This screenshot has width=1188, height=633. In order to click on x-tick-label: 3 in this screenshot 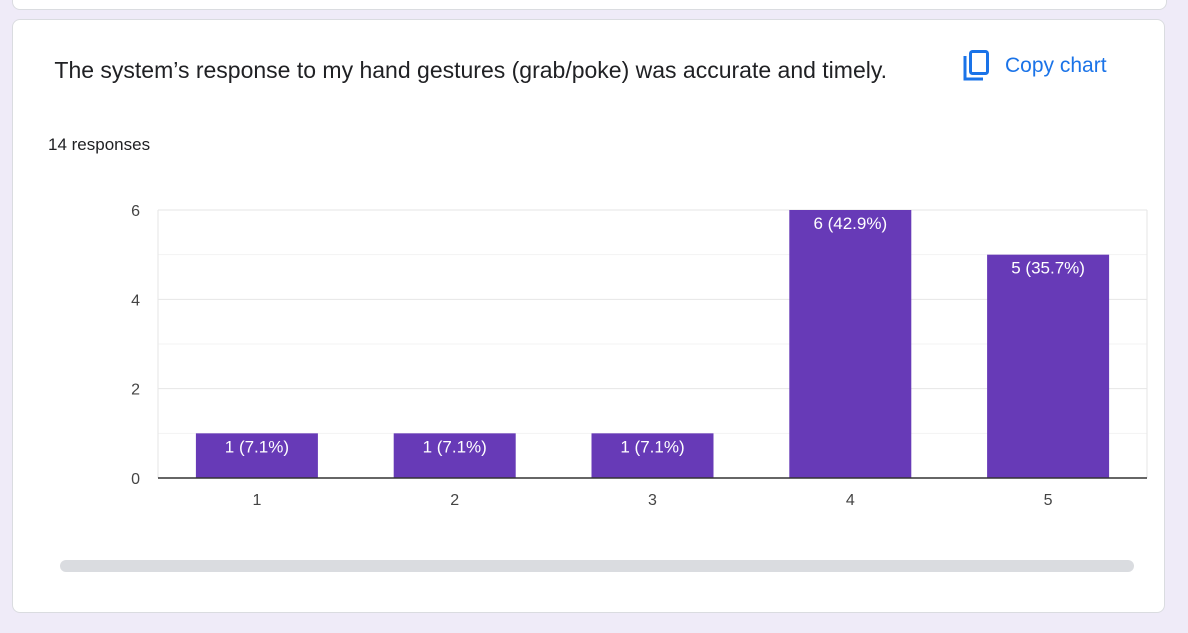, I will do `click(652, 500)`.